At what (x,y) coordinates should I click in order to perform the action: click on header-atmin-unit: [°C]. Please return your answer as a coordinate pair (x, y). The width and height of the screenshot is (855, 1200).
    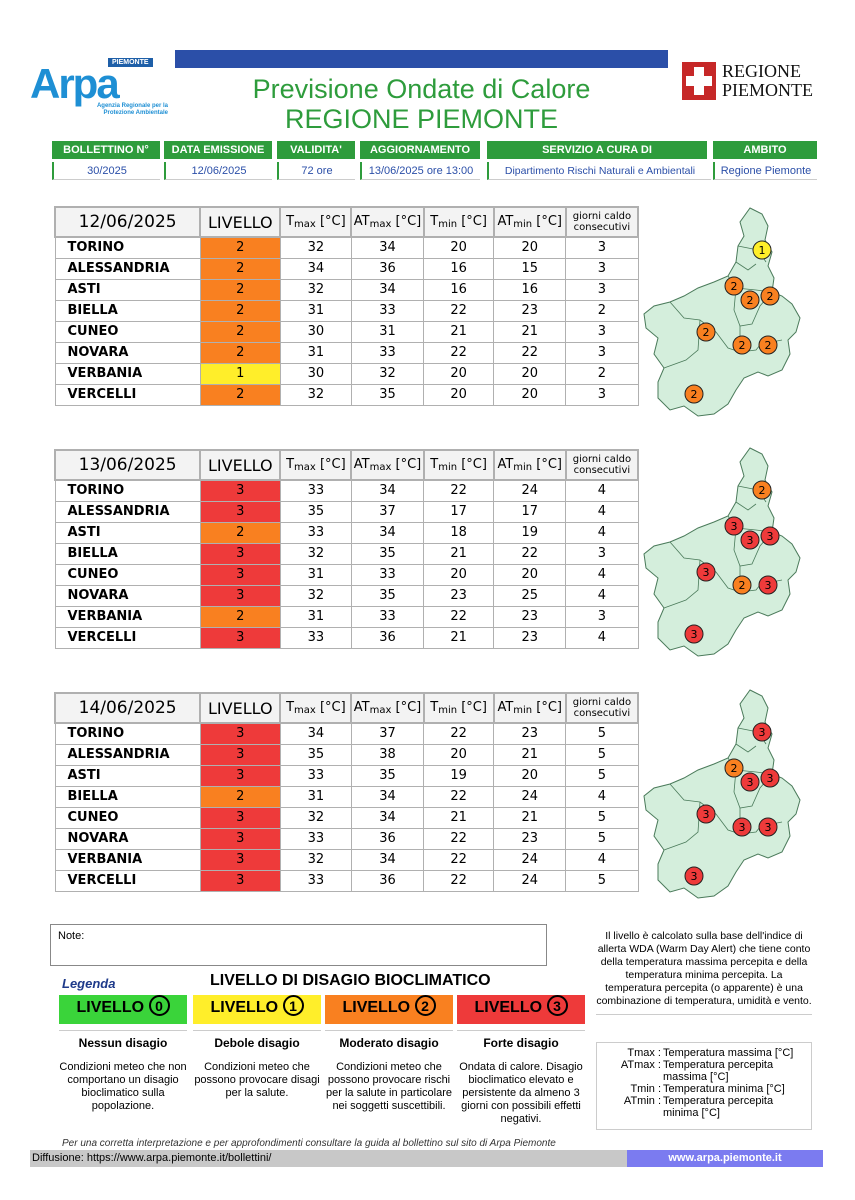
    Looking at the image, I should click on (549, 707).